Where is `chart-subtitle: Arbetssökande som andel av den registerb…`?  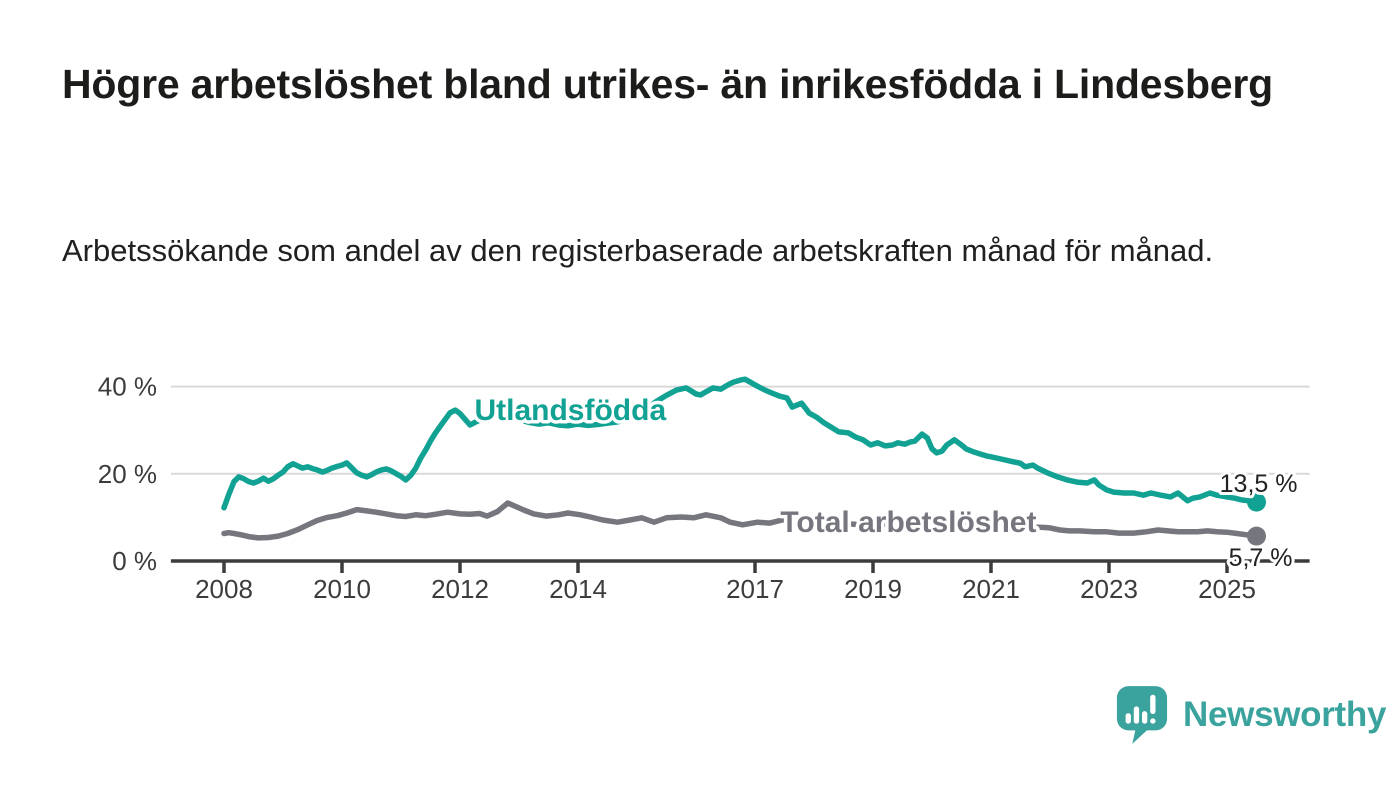
chart-subtitle: Arbetssökande som andel av den registerb… is located at coordinates (638, 250).